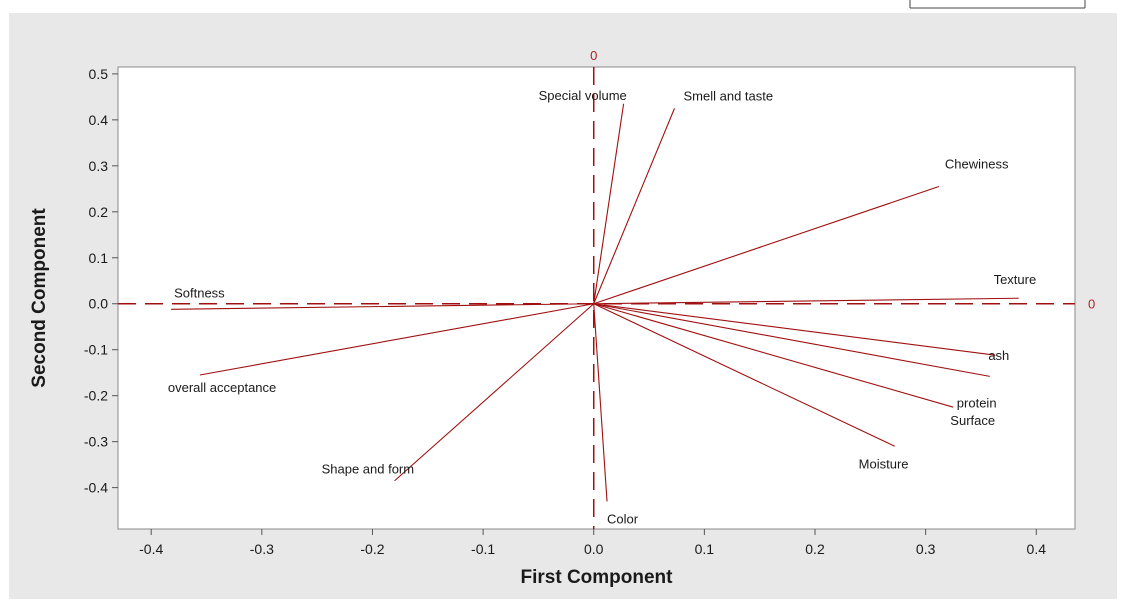 The height and width of the screenshot is (601, 1129). I want to click on y-tick-label: 0.2, so click(99, 212).